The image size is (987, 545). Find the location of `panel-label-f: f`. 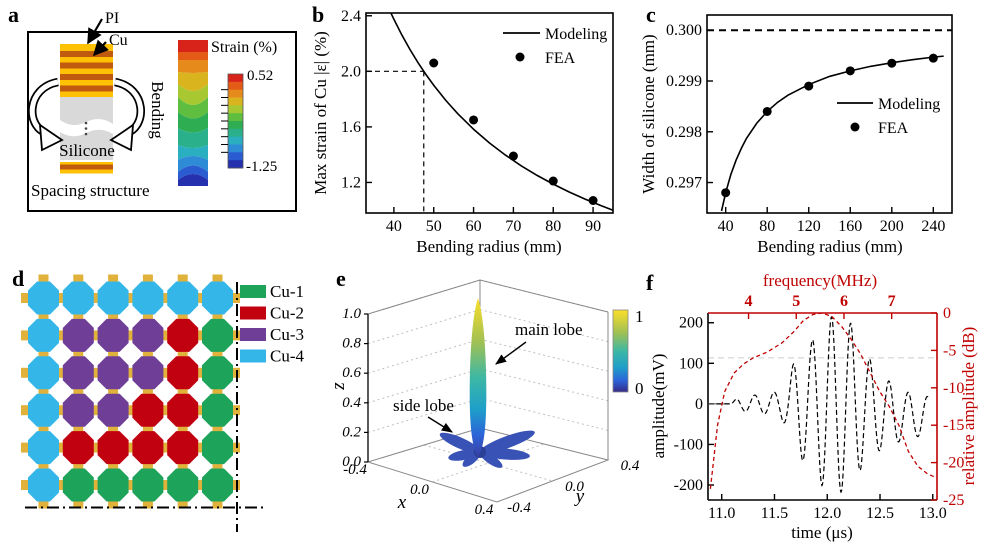

panel-label-f: f is located at coordinates (650, 282).